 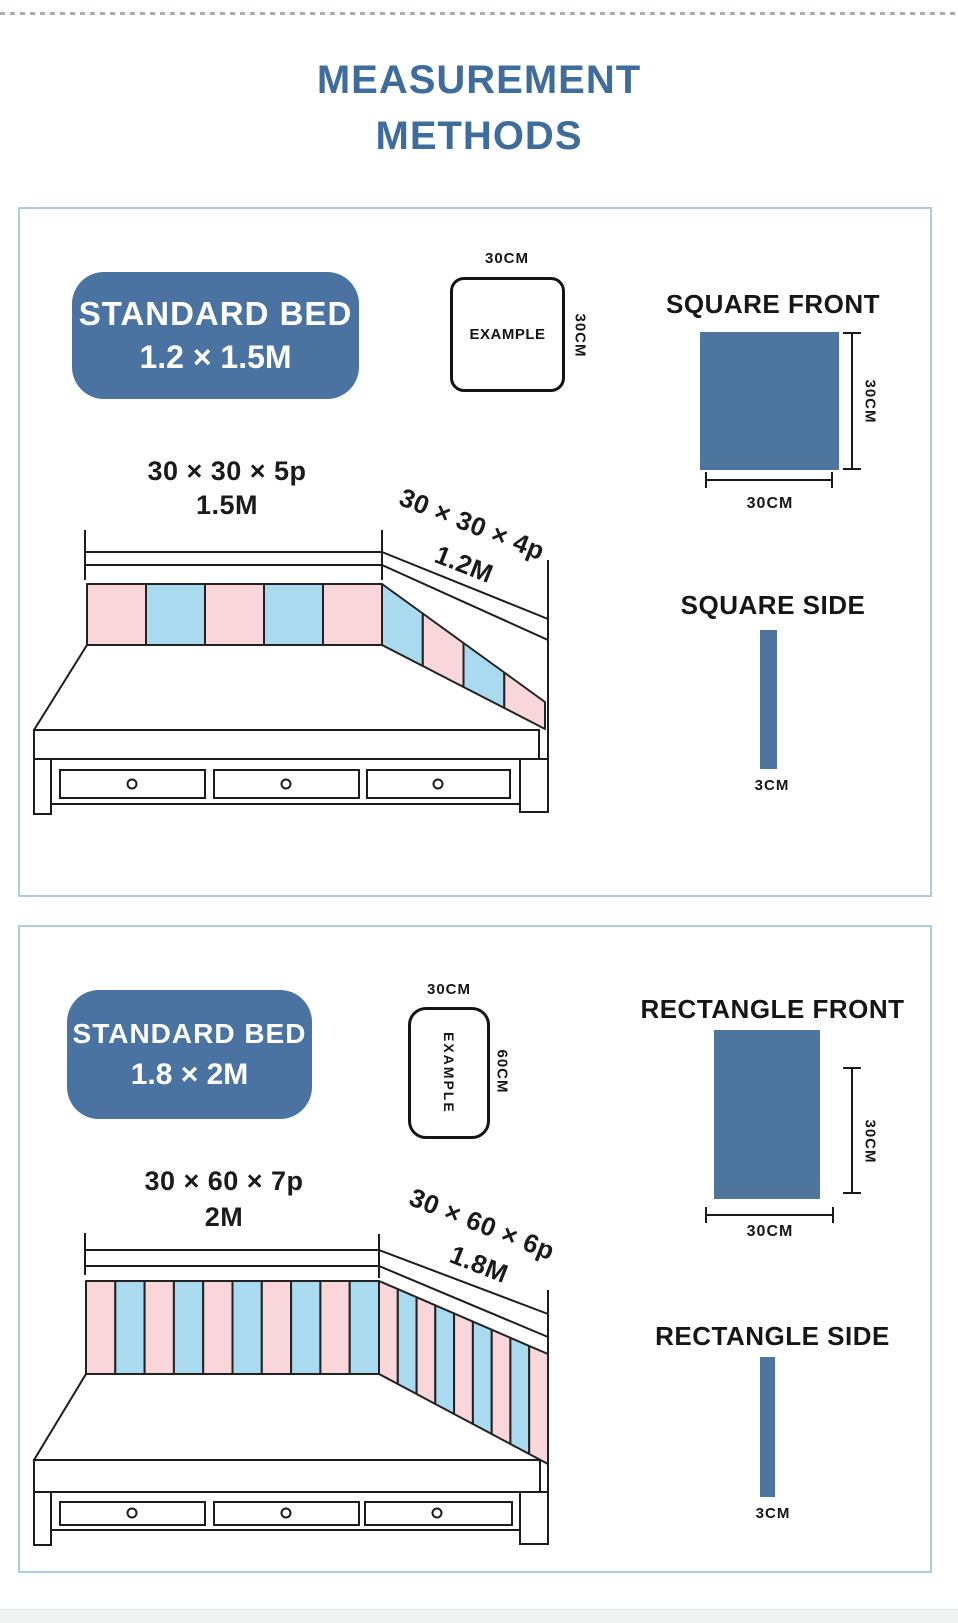 I want to click on headboard-spec-label: 30 × 30 × 5p, so click(x=227, y=471).